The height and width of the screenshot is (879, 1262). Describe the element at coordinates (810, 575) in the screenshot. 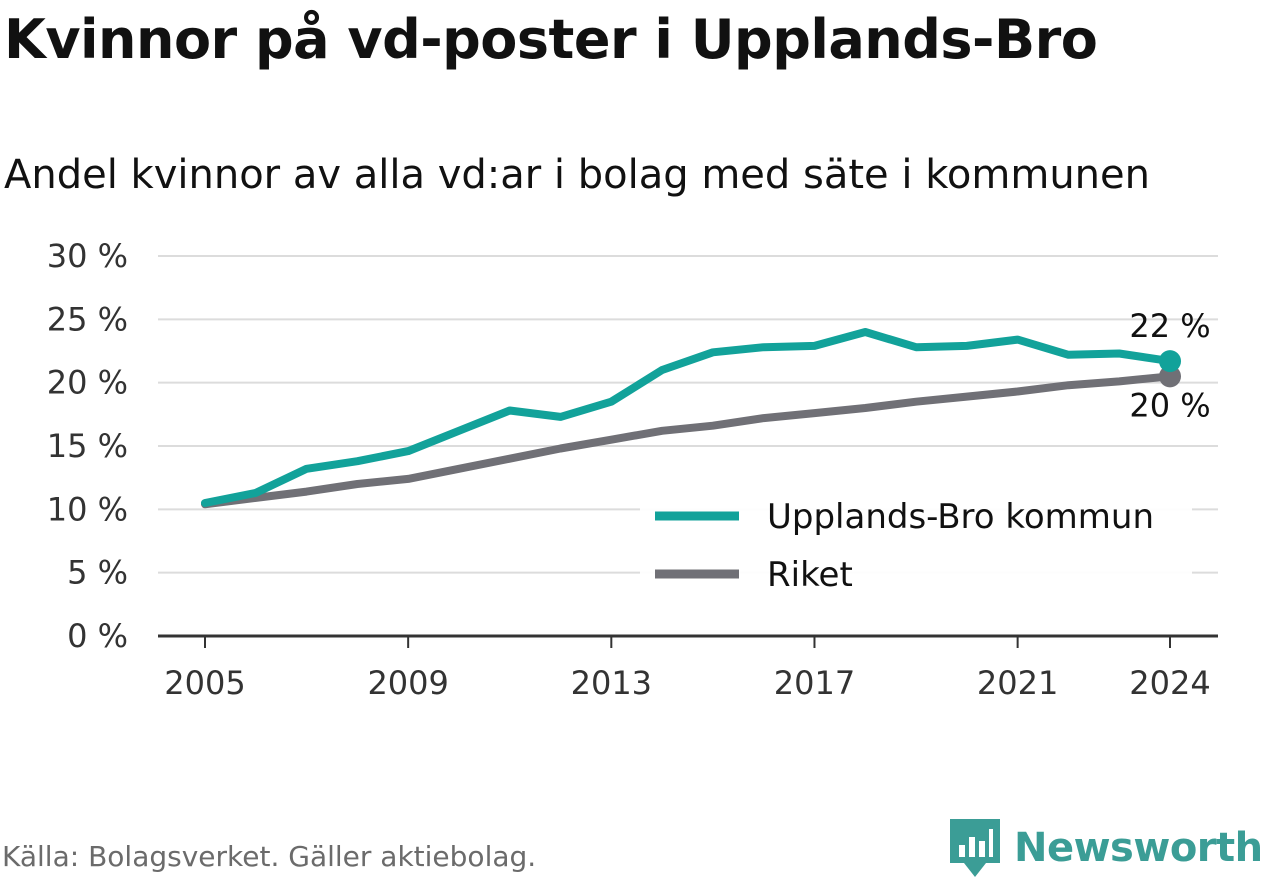

I see `legend-label: Riket` at that location.